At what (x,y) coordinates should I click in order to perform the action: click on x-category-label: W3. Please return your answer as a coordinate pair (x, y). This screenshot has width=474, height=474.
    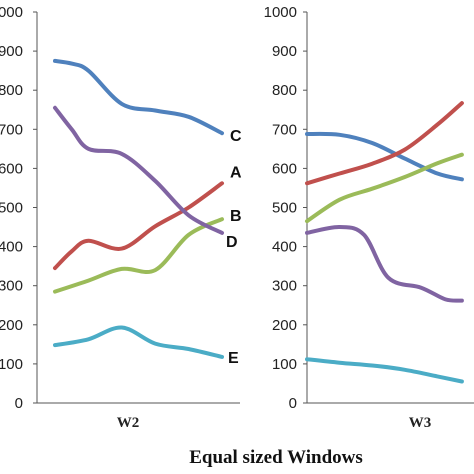
    Looking at the image, I should click on (420, 423).